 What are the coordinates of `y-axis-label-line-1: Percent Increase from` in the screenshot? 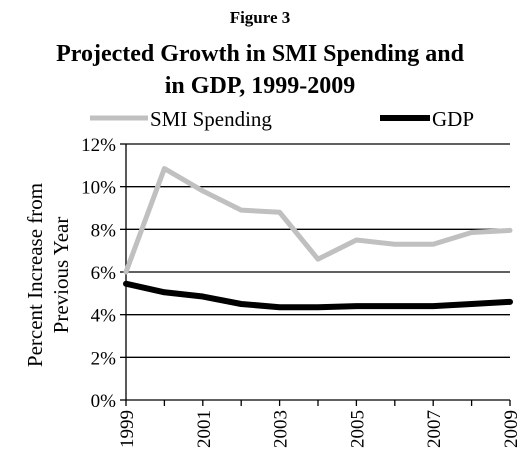 It's located at (35, 275).